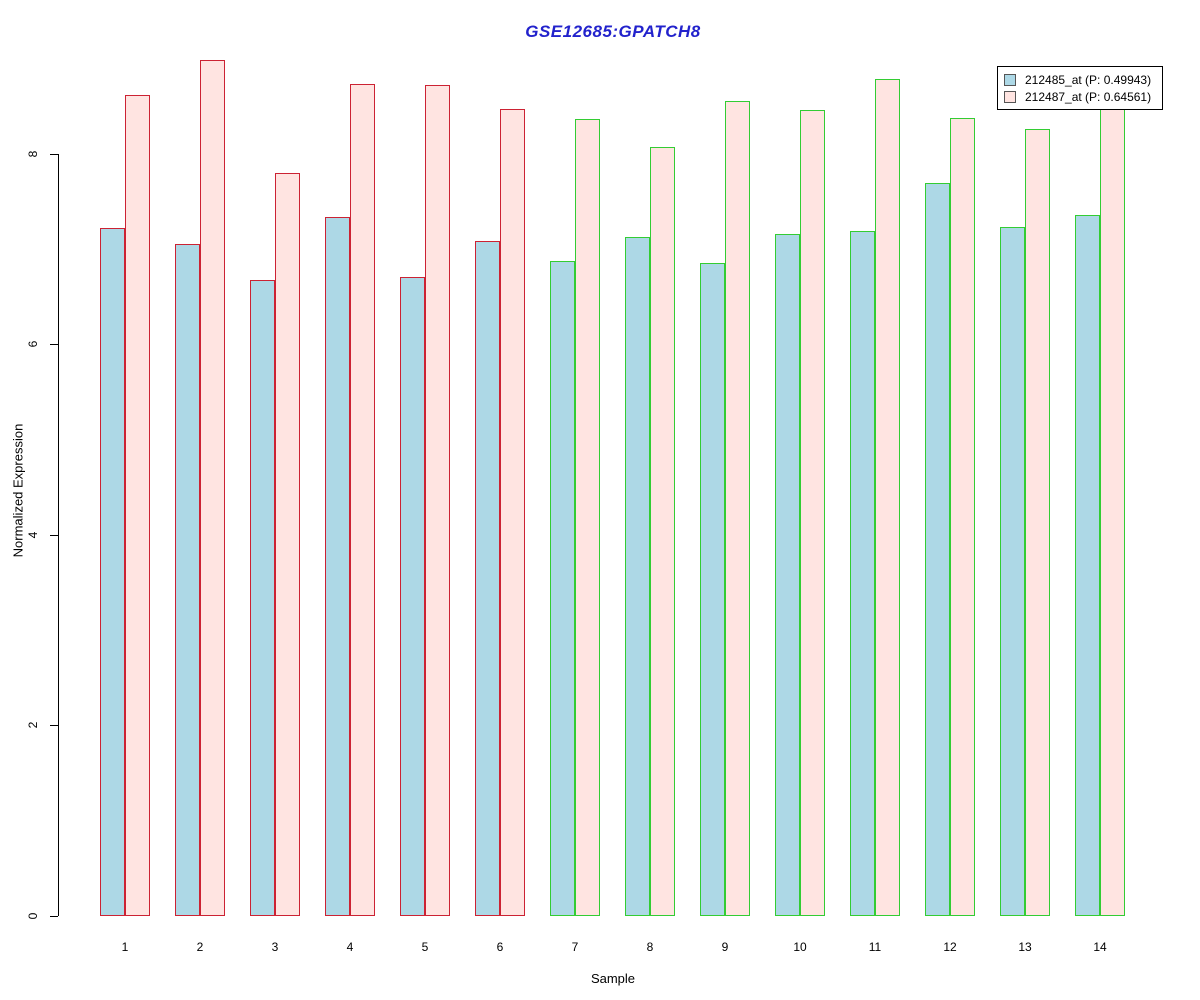 The height and width of the screenshot is (1000, 1200). Describe the element at coordinates (812, 513) in the screenshot. I see `bar-sample10-series2` at that location.